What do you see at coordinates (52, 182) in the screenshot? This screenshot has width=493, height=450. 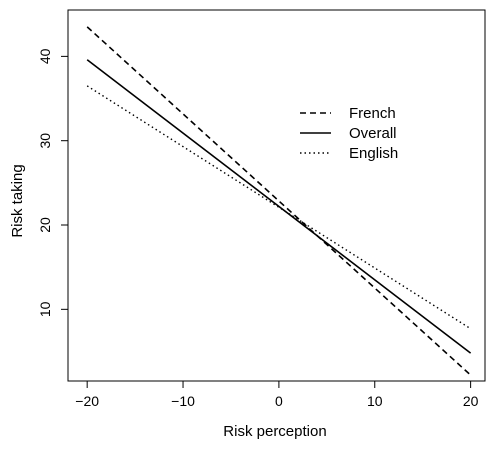 I see `y-axis-ticks: 10 20 30 40` at bounding box center [52, 182].